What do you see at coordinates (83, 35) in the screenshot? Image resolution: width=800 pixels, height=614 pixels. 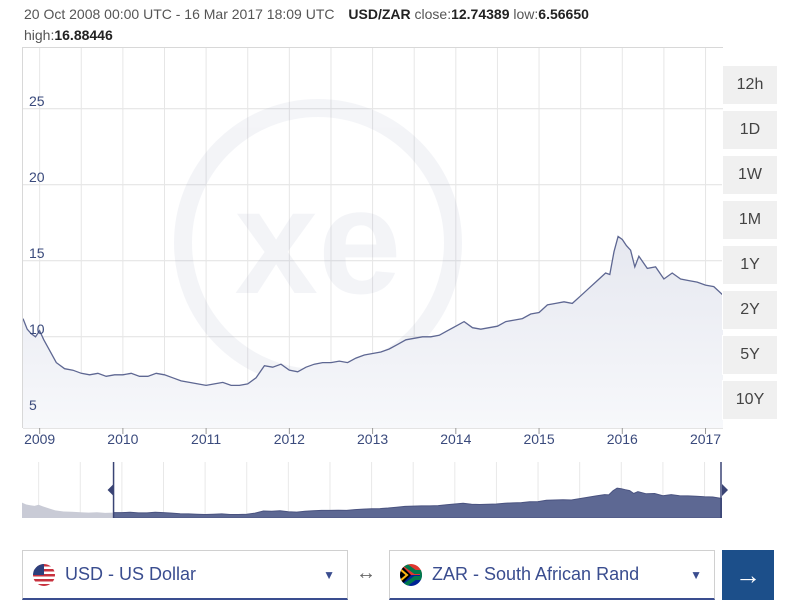 I see `high-value: 16.88446` at bounding box center [83, 35].